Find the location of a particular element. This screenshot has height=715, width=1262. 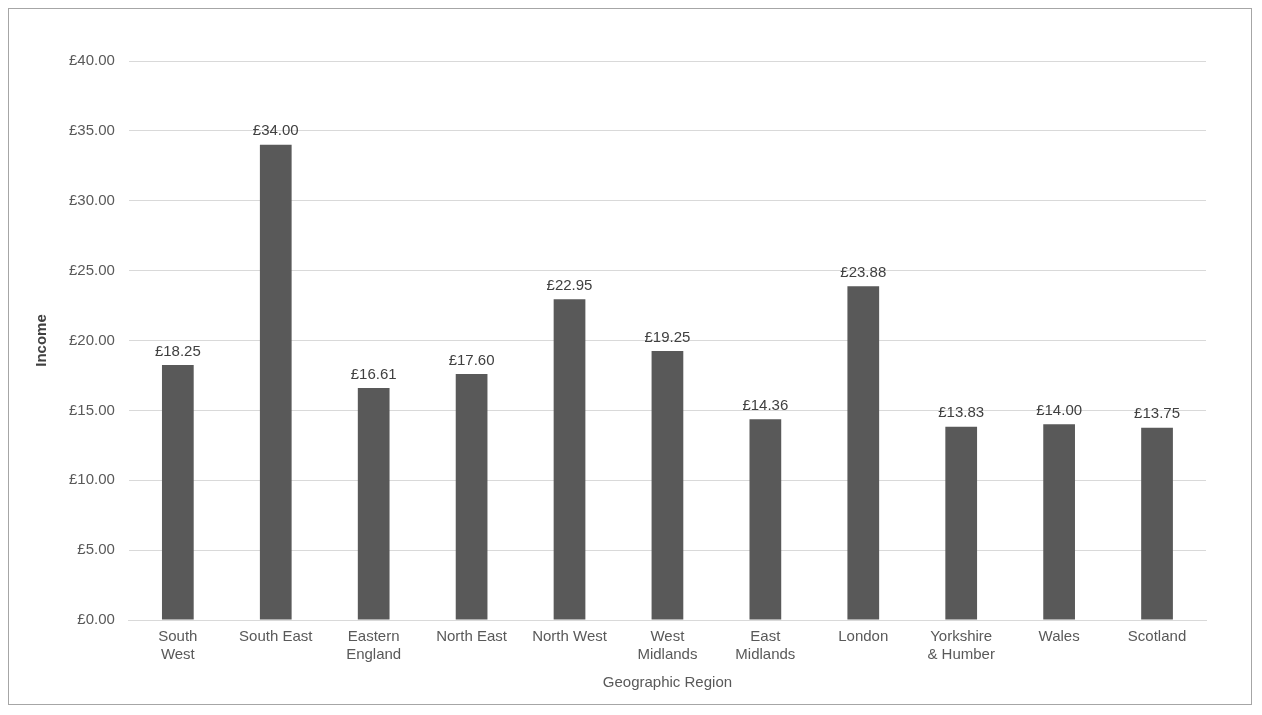

data-label: £14.00 is located at coordinates (1059, 409).